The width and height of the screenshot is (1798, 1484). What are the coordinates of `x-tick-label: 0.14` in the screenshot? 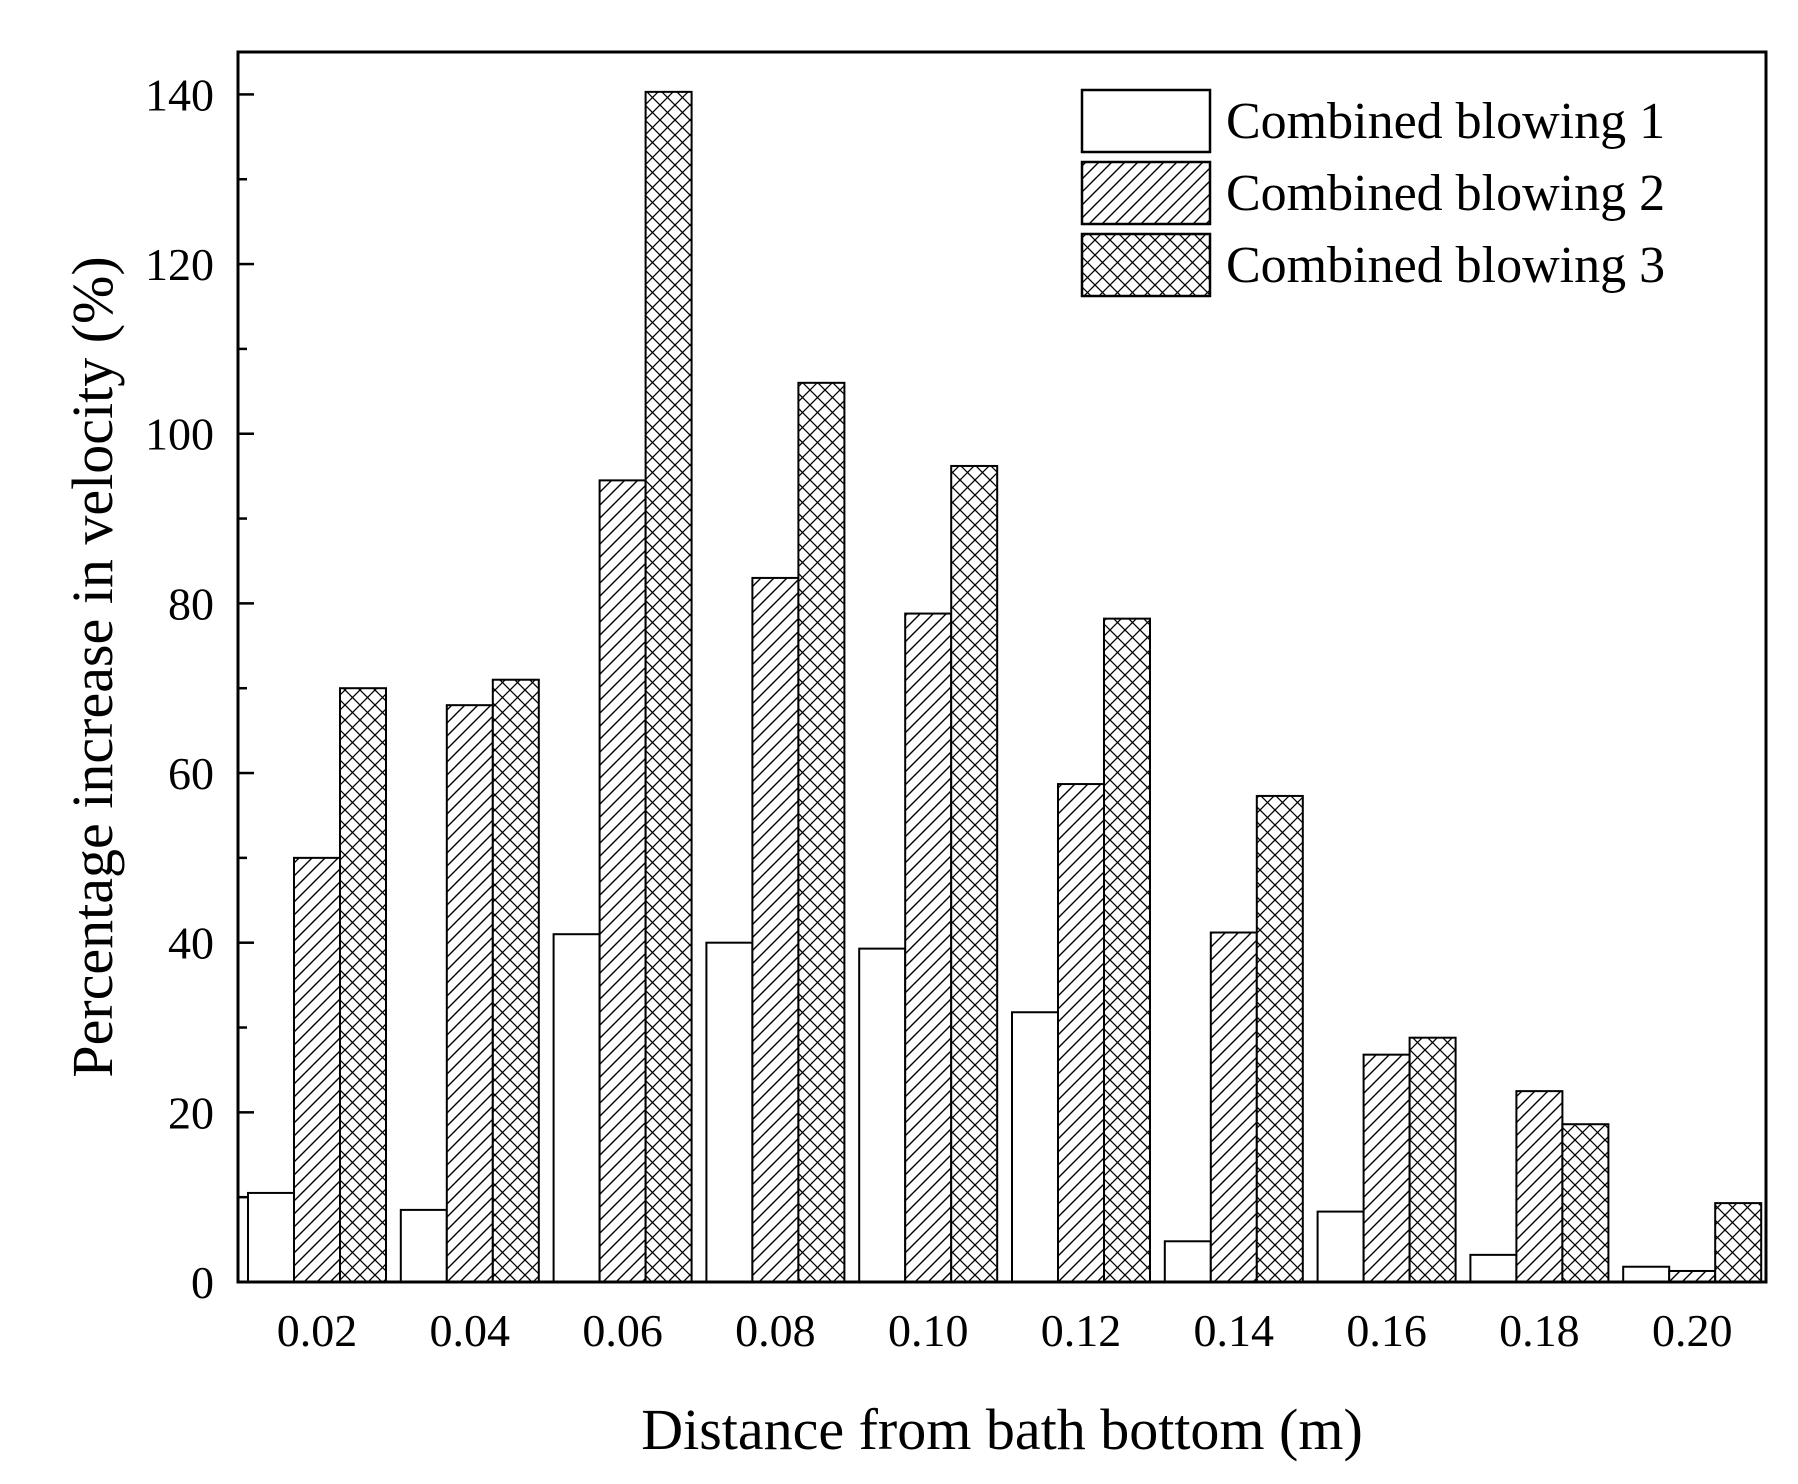 It's located at (1234, 1330).